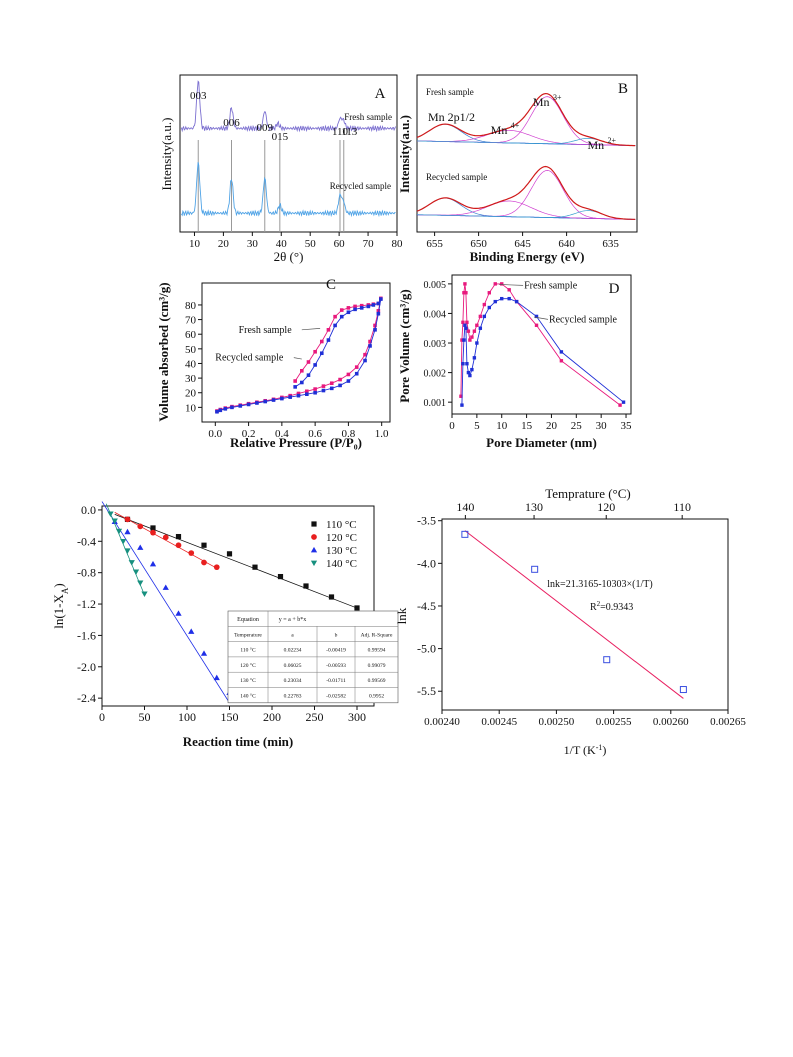 This screenshot has height=1057, width=793. I want to click on kinetics-table-cell: 0.02234, so click(293, 651).